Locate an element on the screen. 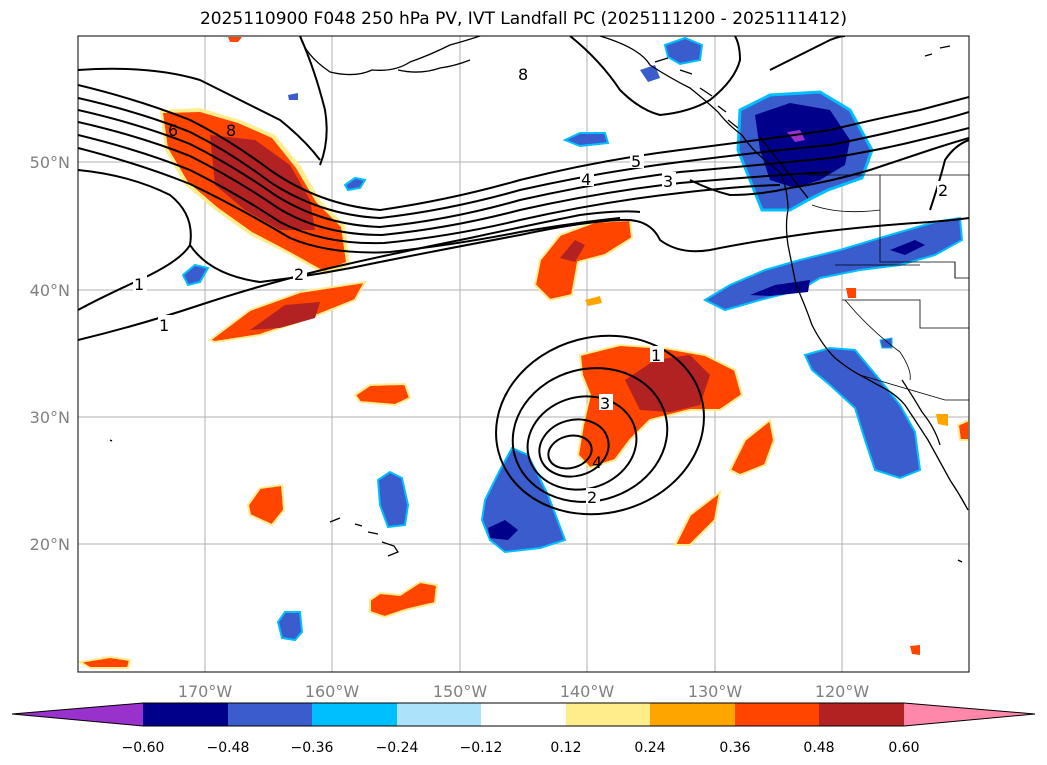 This screenshot has height=765, width=1047. lat-label: 20°N is located at coordinates (50, 544).